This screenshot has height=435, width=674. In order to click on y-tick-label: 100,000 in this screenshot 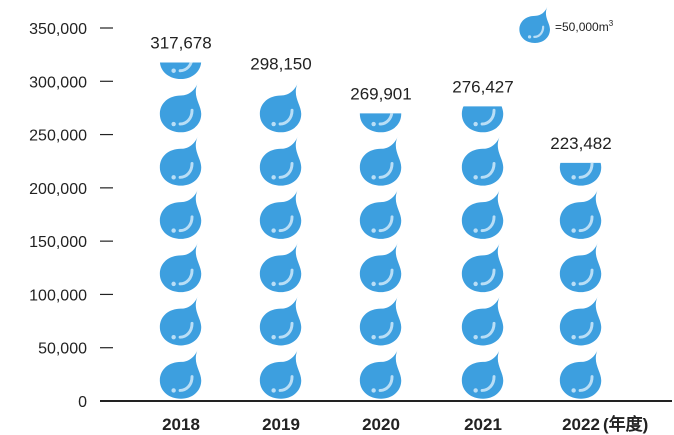, I will do `click(58, 295)`.